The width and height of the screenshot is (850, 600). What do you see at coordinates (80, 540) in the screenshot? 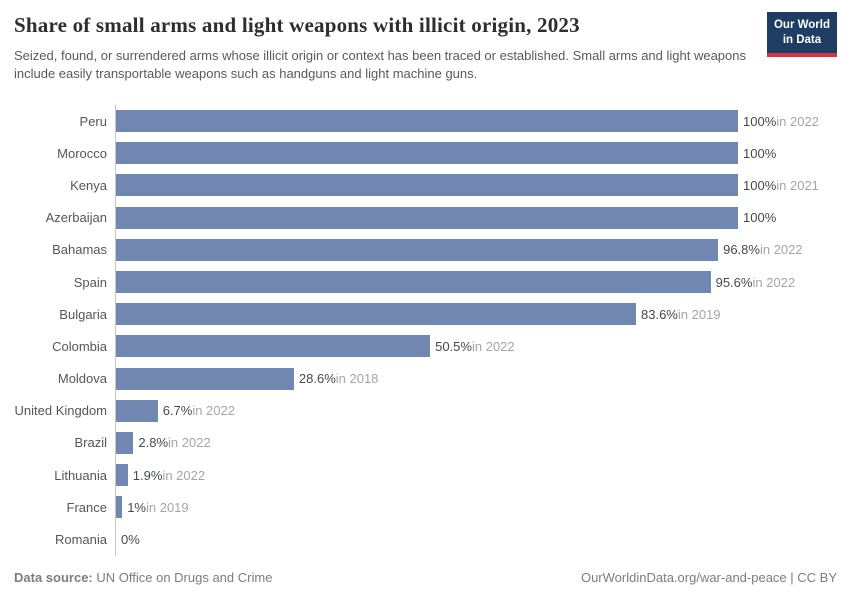
I see `country-label: Romania` at bounding box center [80, 540].